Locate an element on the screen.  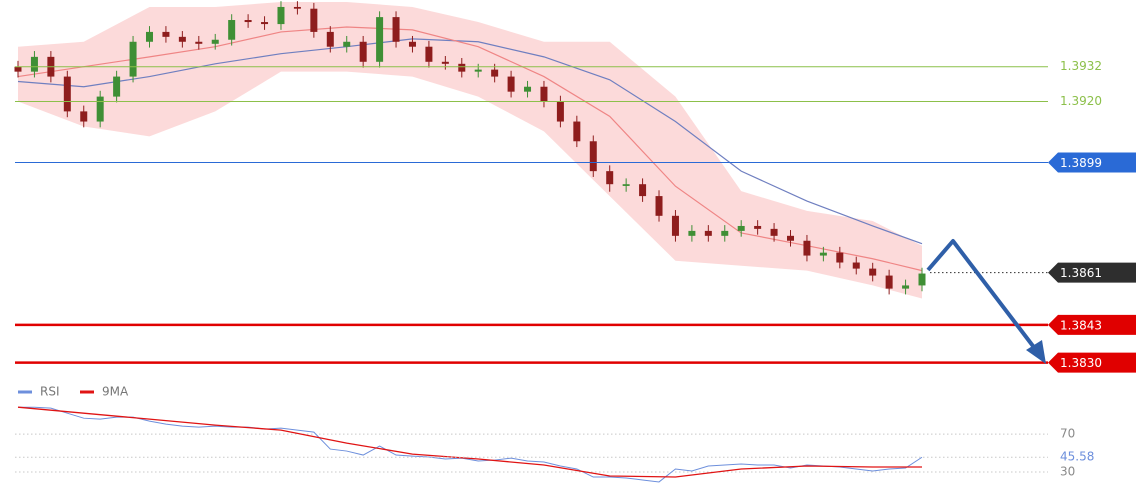
arrow-line is located at coordinates (982, 295).